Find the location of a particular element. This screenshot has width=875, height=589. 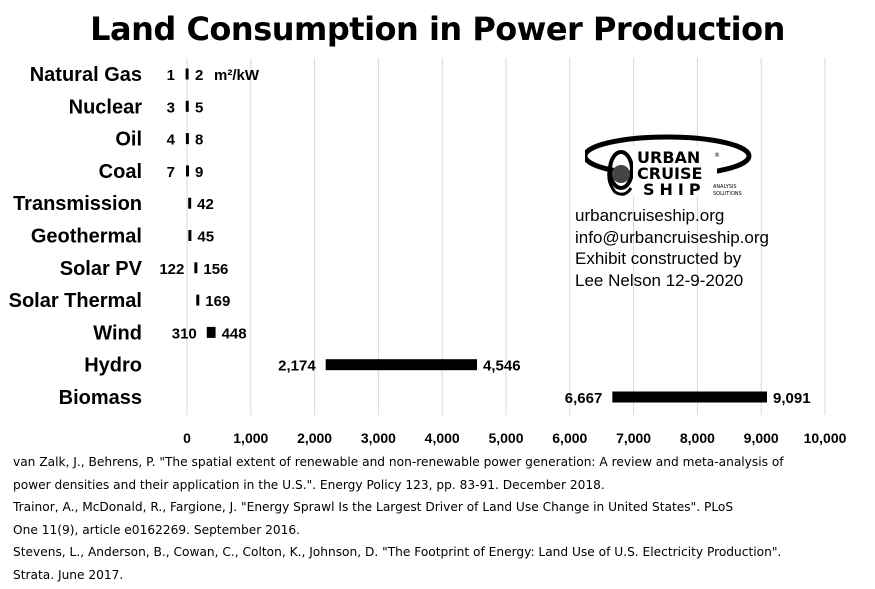

category-label: Solar Thermal is located at coordinates (75, 301).